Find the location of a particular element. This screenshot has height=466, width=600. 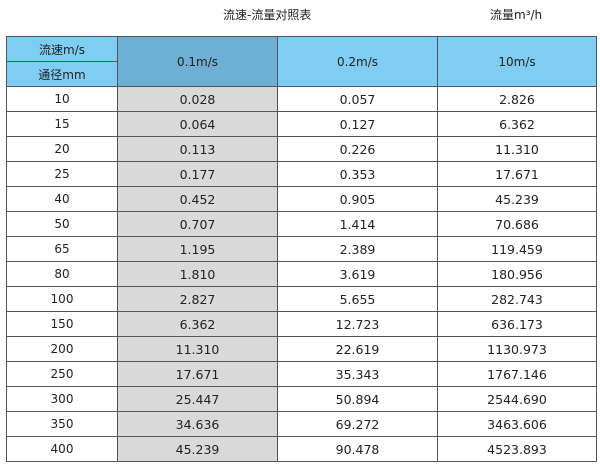

table-row: 400 45.239 90.478 4523.893 is located at coordinates (301, 449).